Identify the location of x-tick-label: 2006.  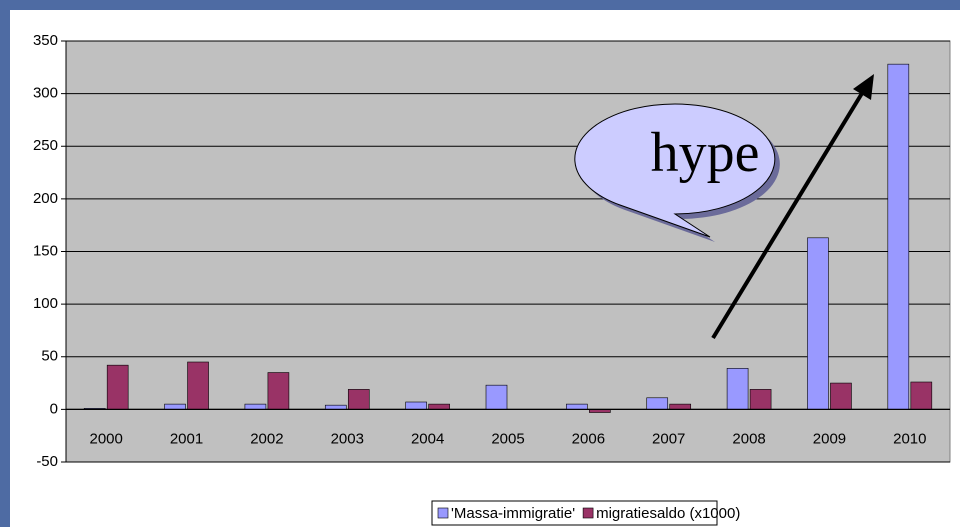
(588, 438).